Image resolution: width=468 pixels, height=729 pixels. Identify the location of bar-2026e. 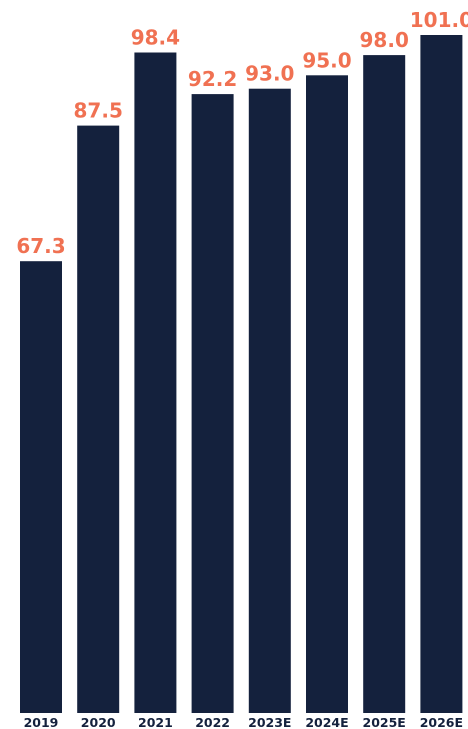
(441, 374).